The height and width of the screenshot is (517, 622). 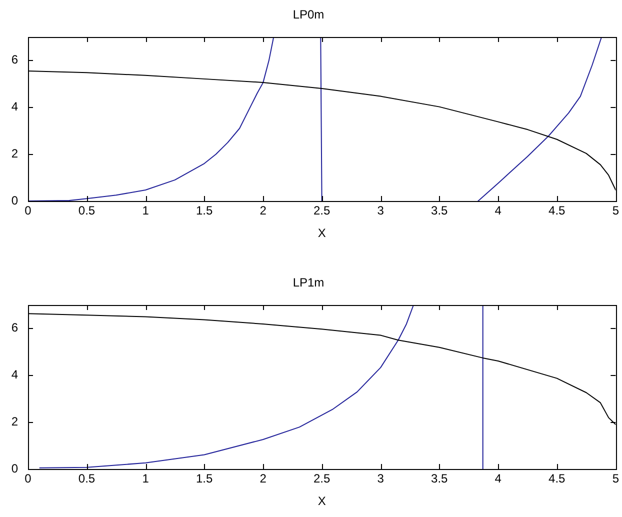 What do you see at coordinates (308, 283) in the screenshot?
I see `chart-title: LP1m` at bounding box center [308, 283].